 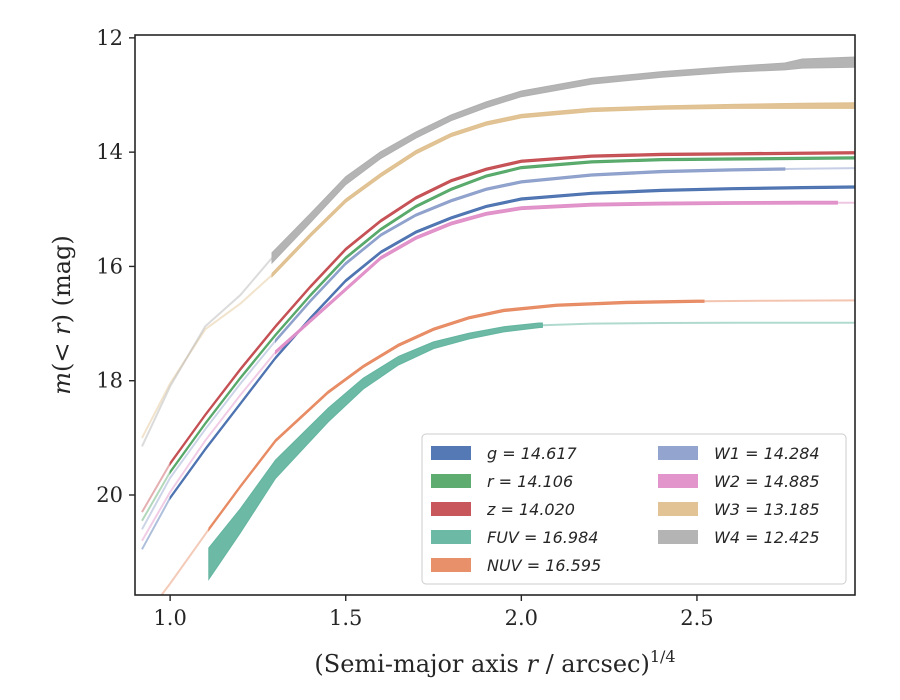 I want to click on series-w1-band, so click(x=530, y=255).